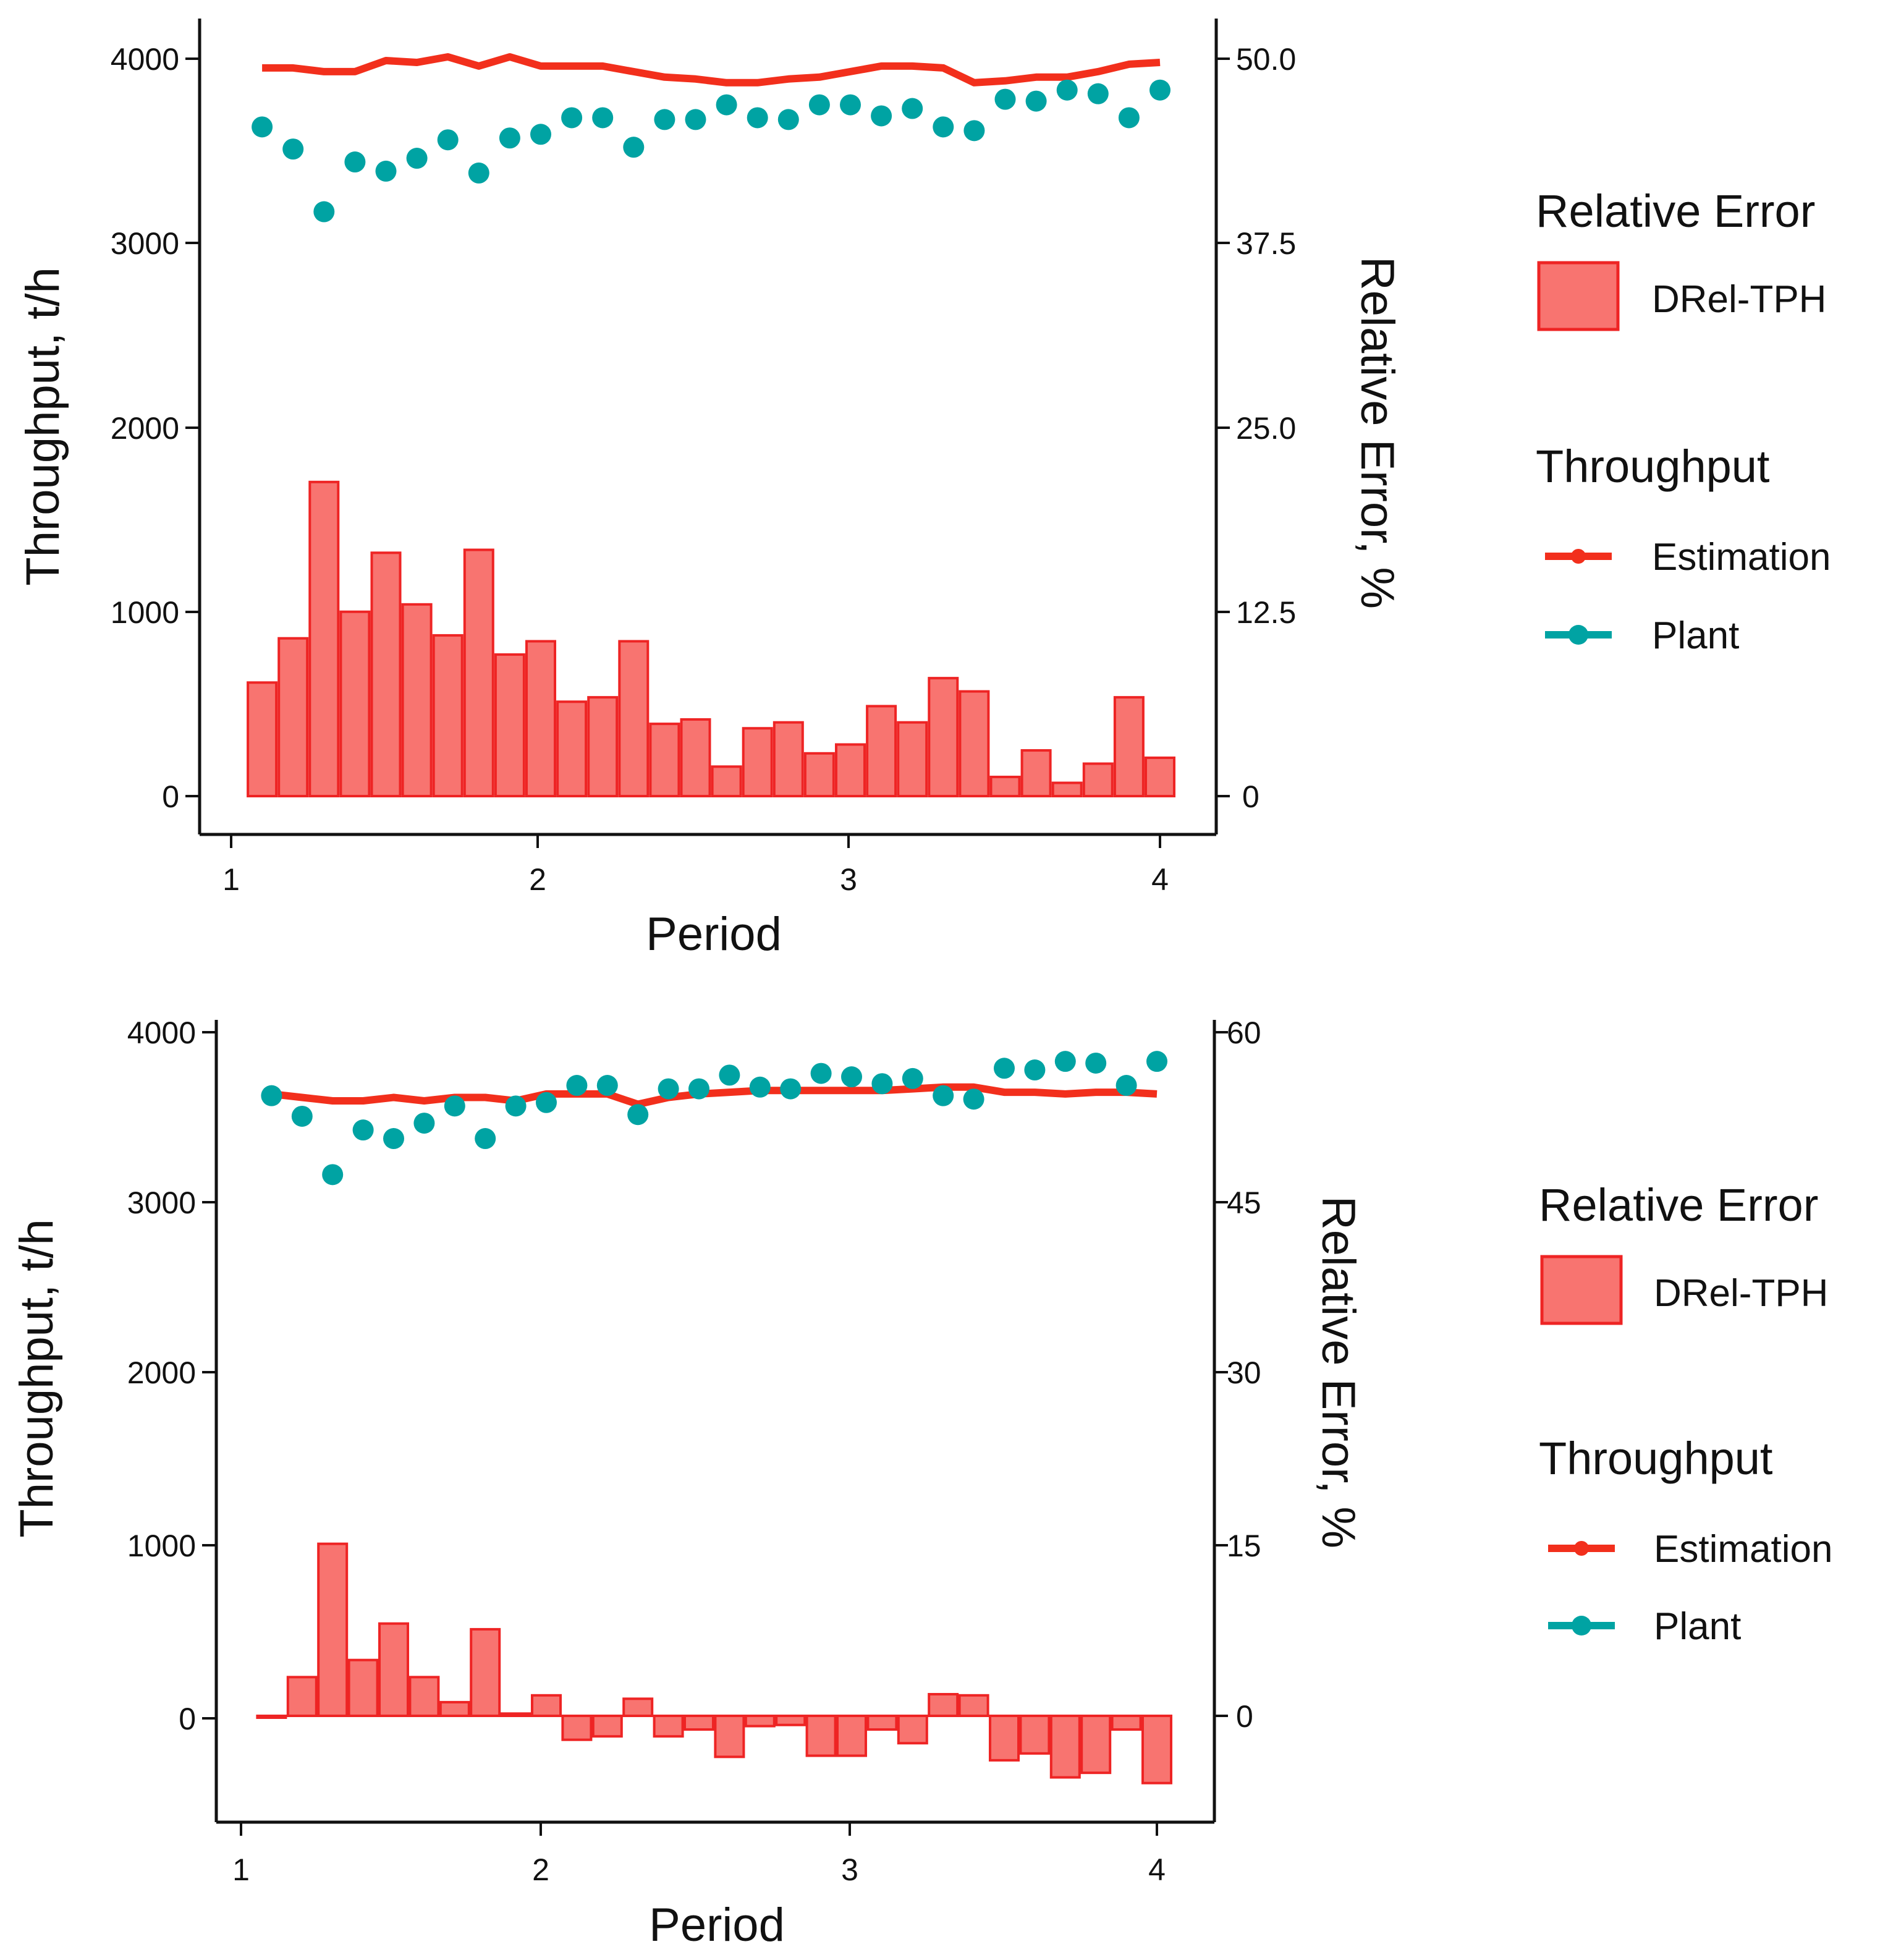  Describe the element at coordinates (1244, 1546) in the screenshot. I see `y-right-tick-label: 15` at that location.